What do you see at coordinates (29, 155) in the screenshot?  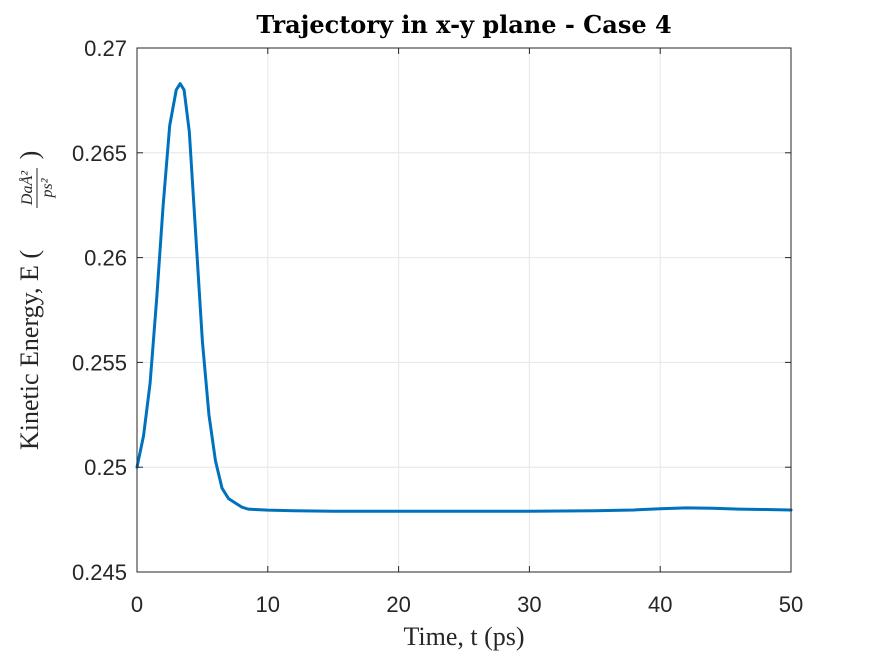 I see `y-axis-label-suffix: )` at bounding box center [29, 155].